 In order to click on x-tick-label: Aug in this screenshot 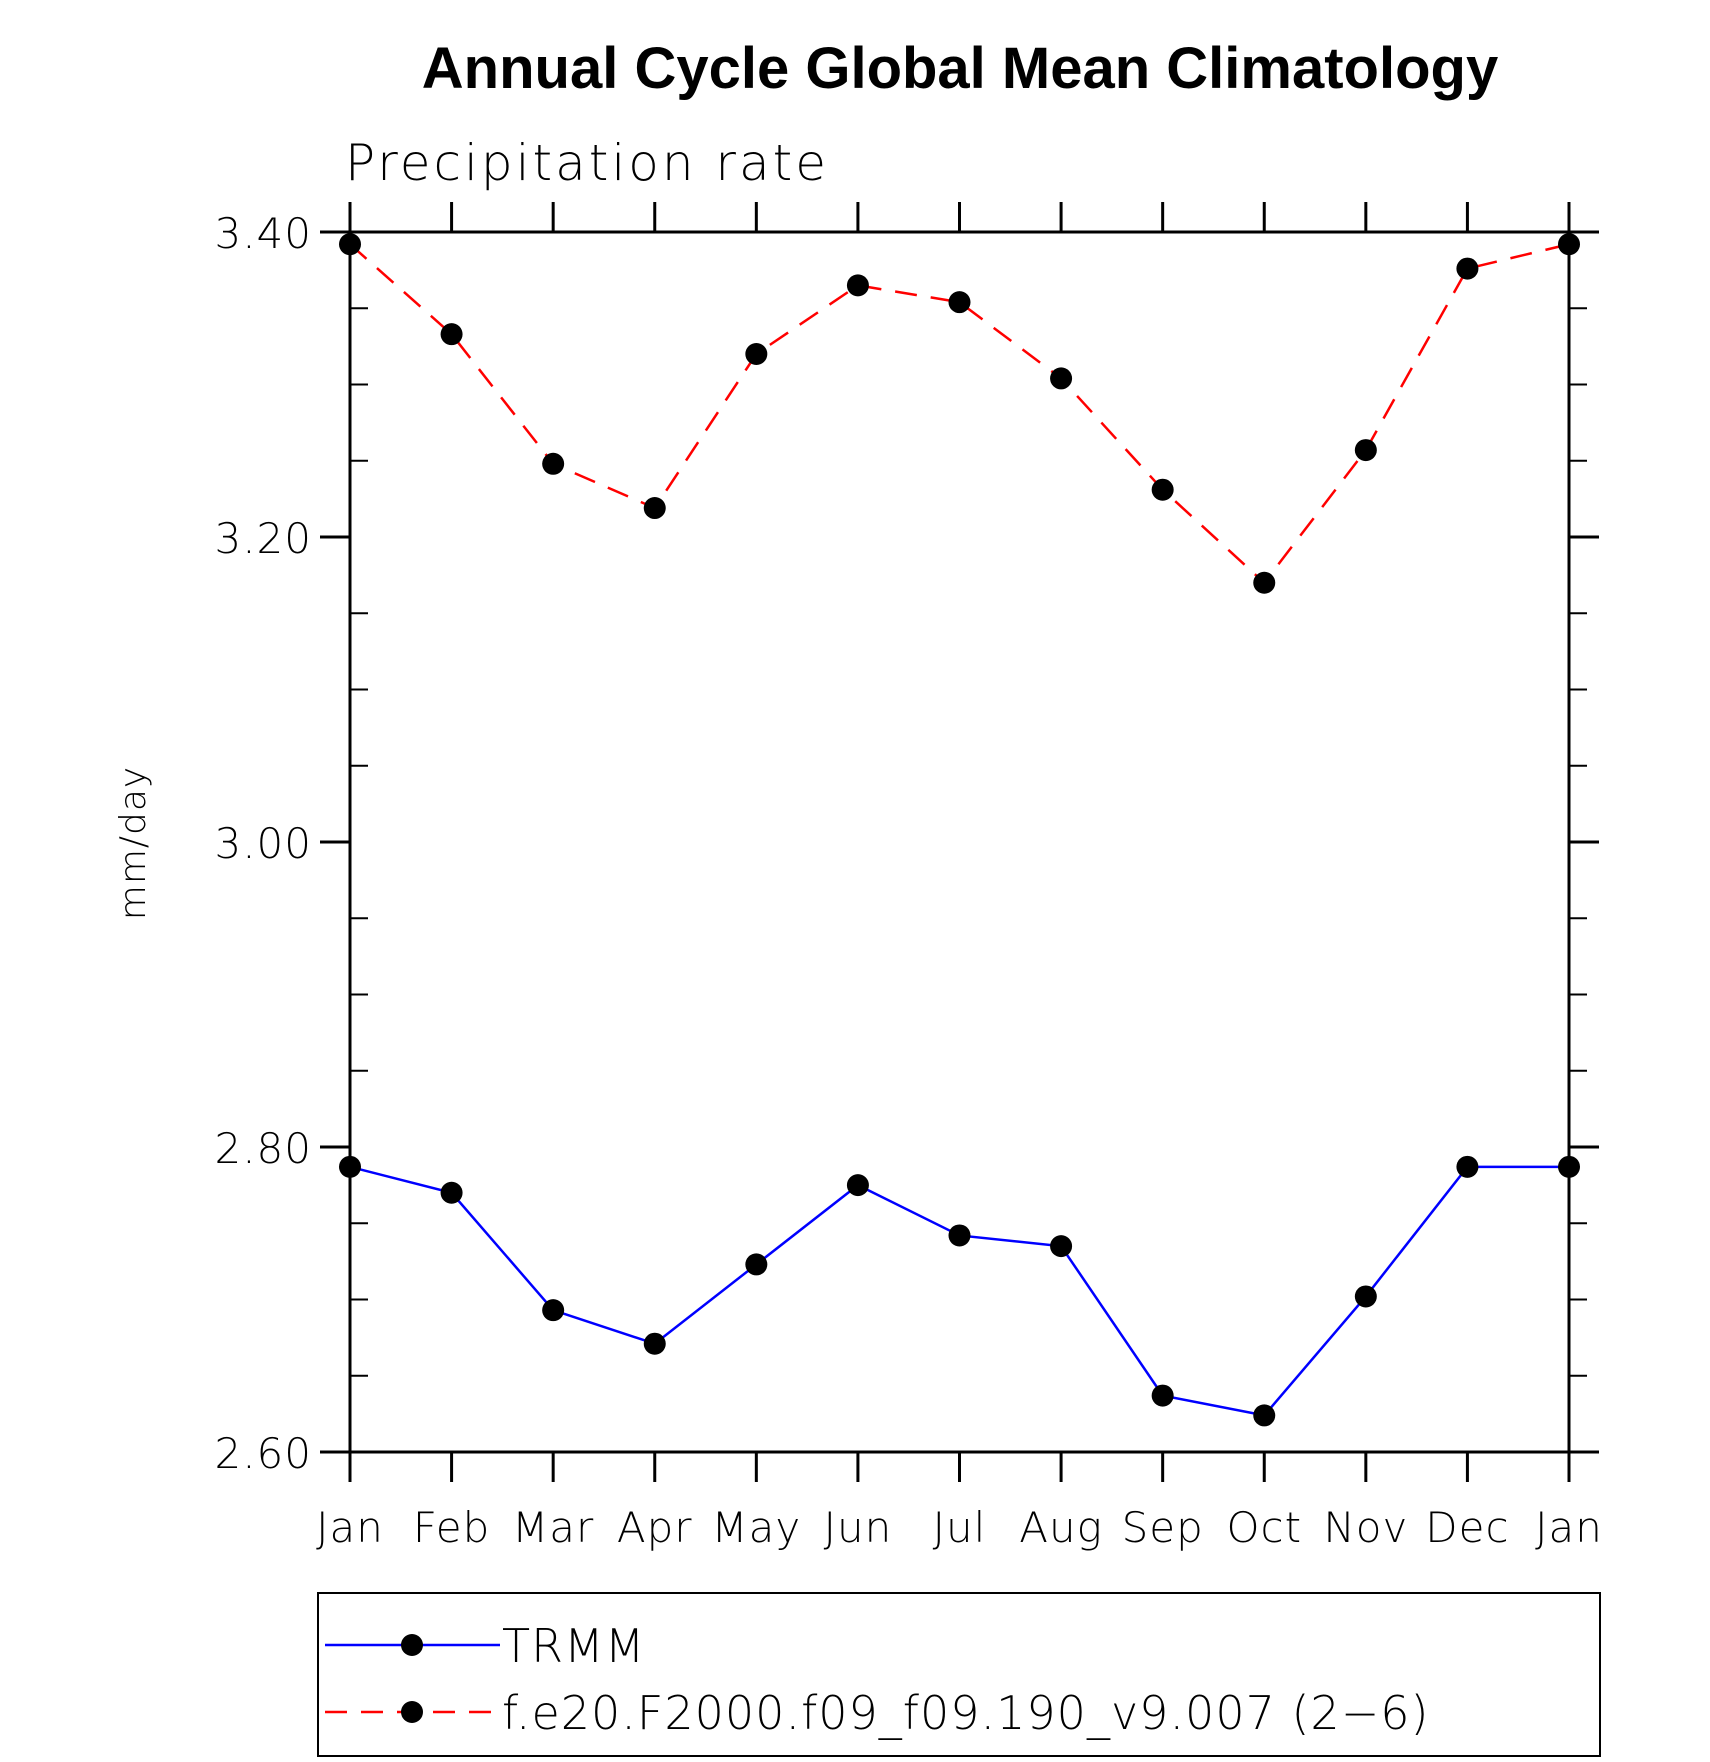, I will do `click(1061, 1527)`.